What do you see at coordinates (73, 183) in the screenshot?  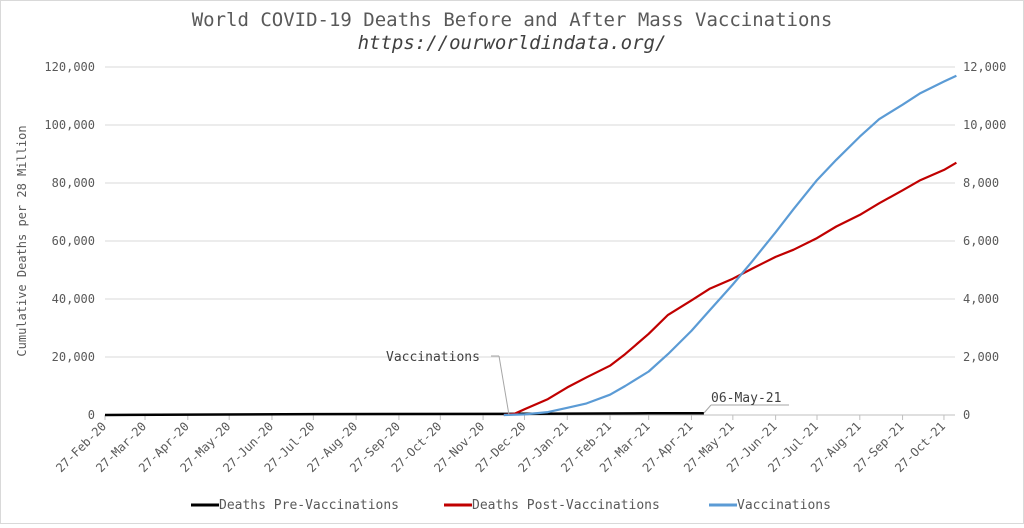 I see `y-tick-label-left: 80,000` at bounding box center [73, 183].